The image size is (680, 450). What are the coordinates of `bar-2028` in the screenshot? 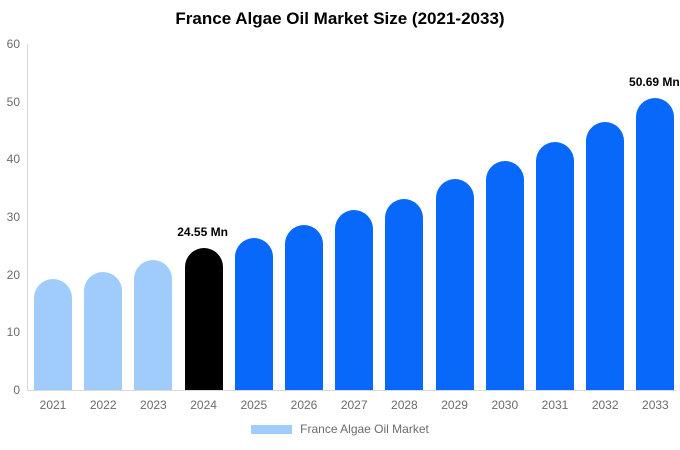 It's located at (404, 294).